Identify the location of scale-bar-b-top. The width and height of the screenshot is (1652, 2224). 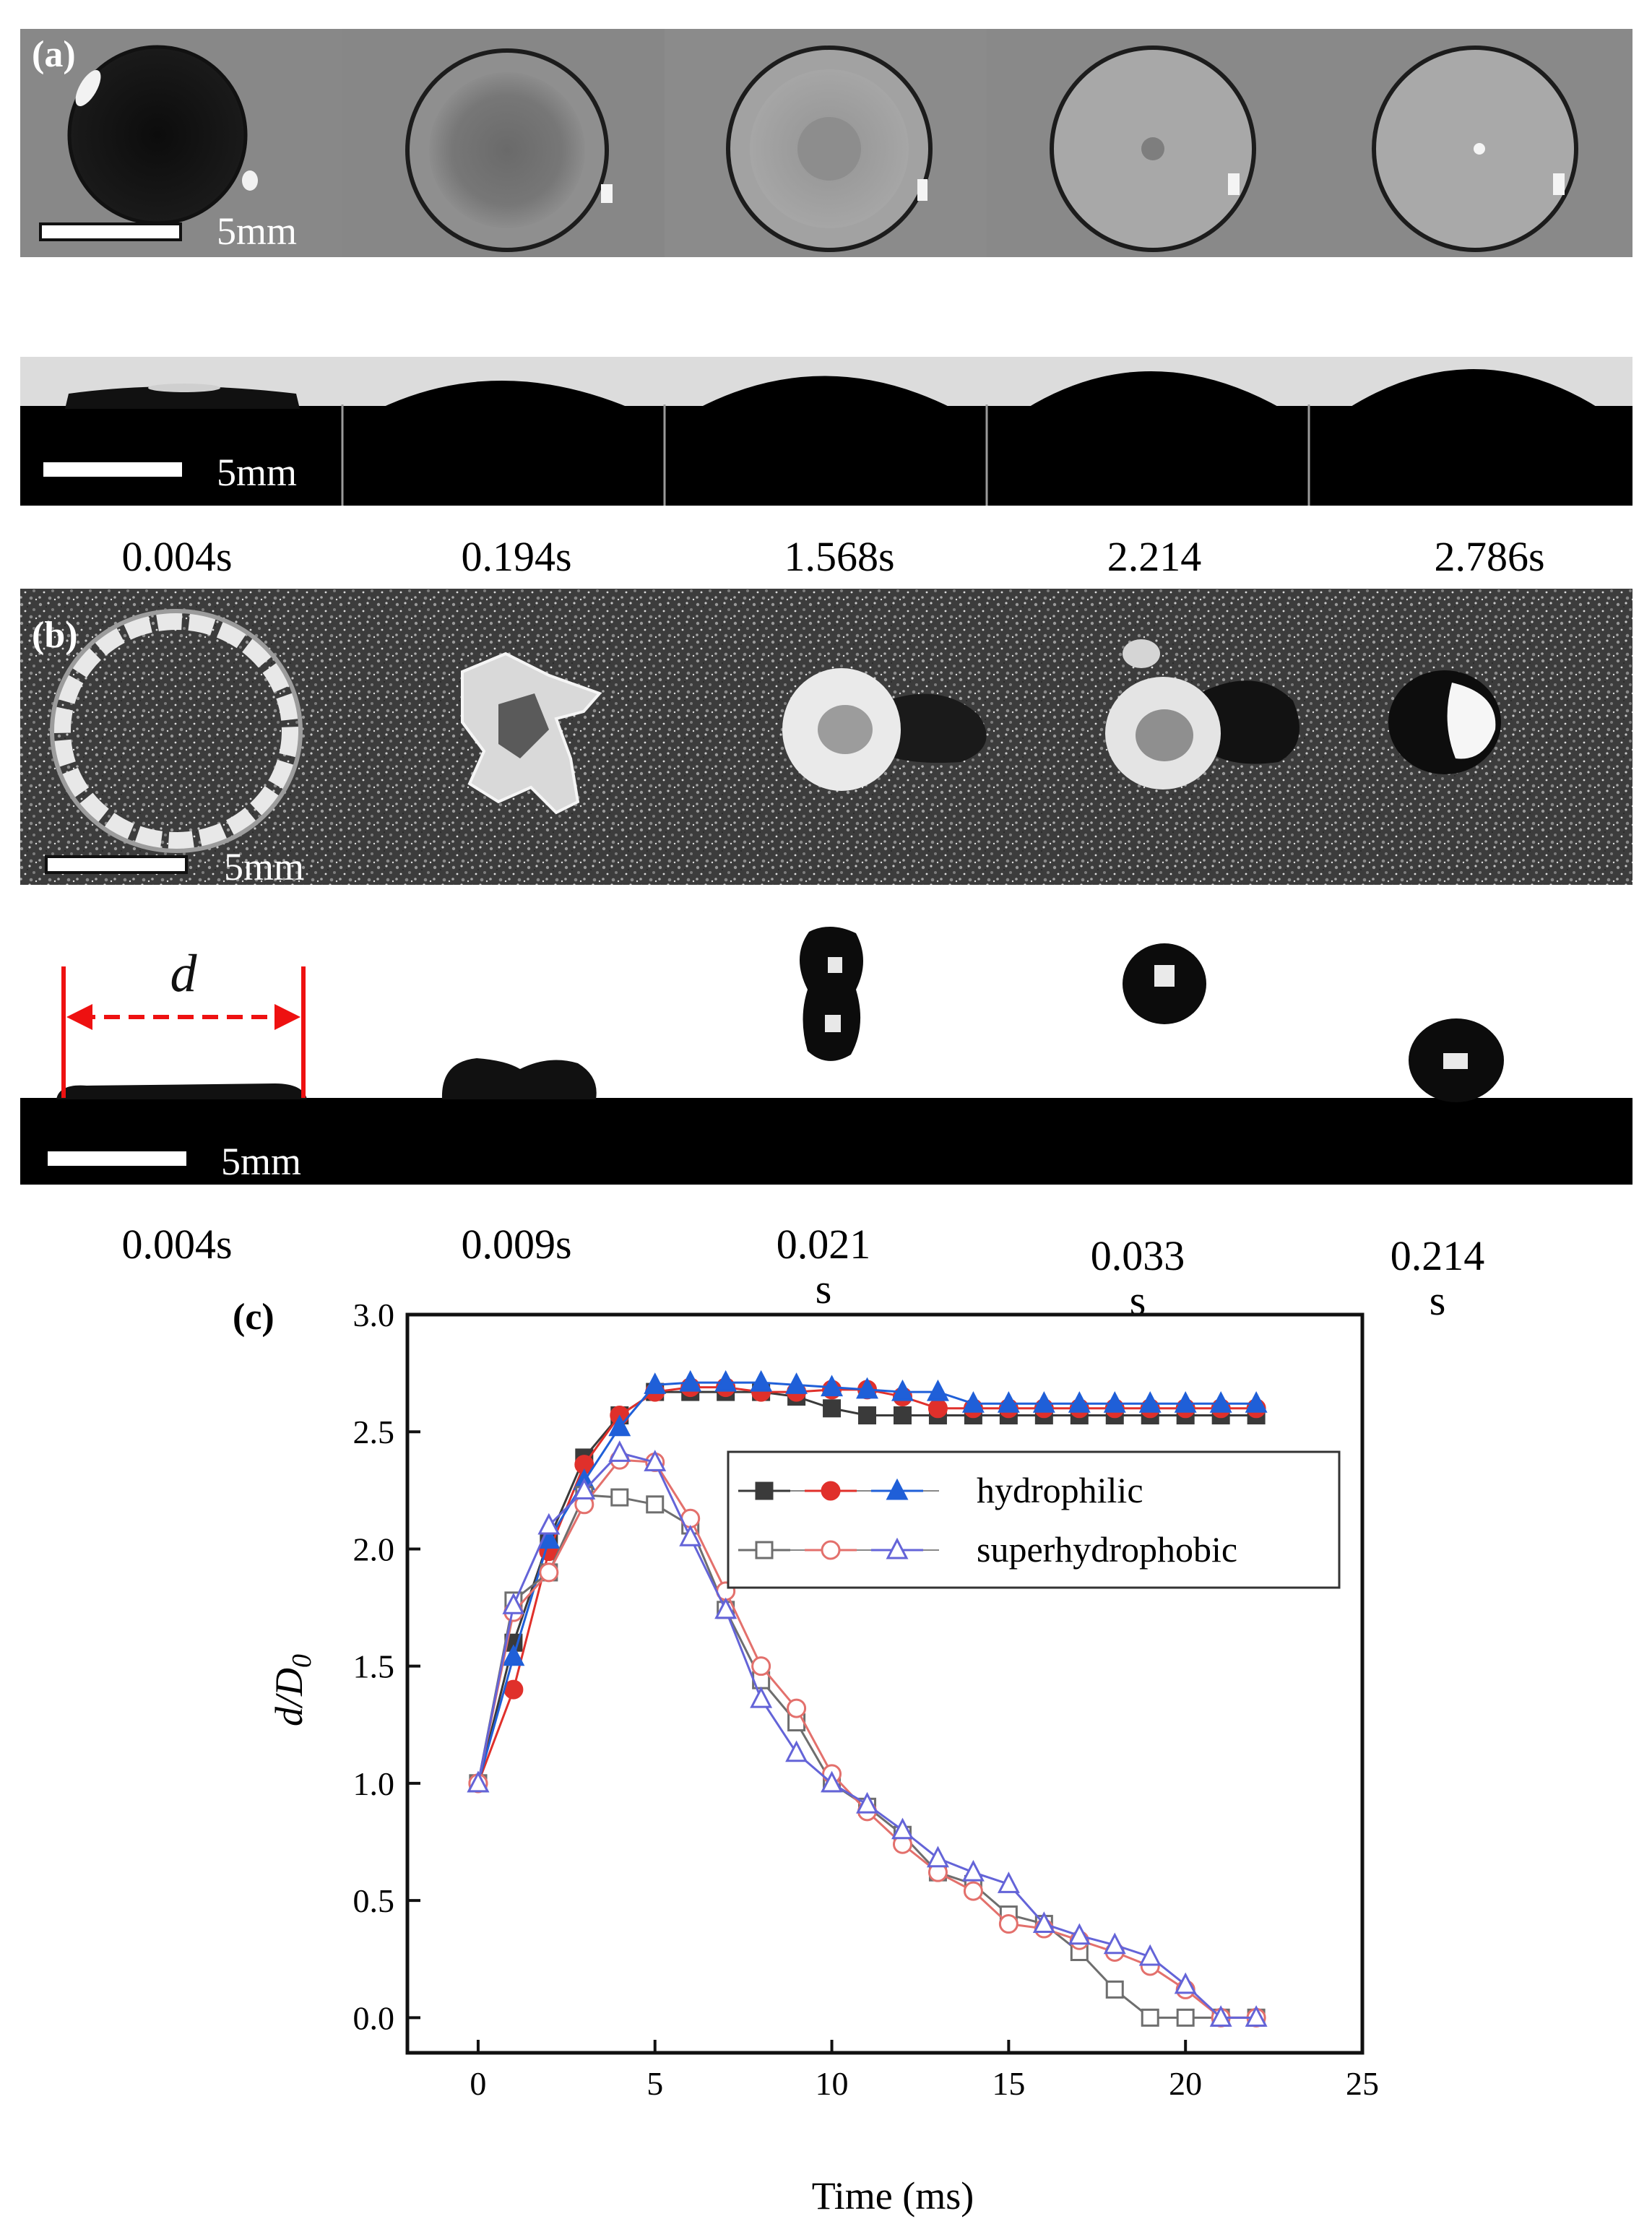
(116, 864).